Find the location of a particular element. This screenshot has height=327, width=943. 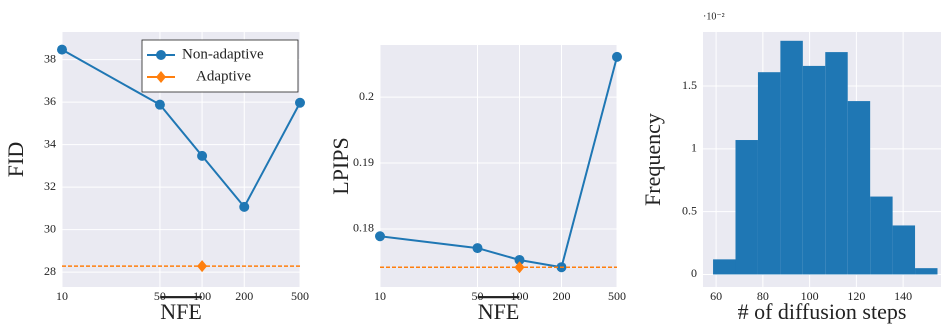

y-tick-label: 0.18 is located at coordinates (363, 228).